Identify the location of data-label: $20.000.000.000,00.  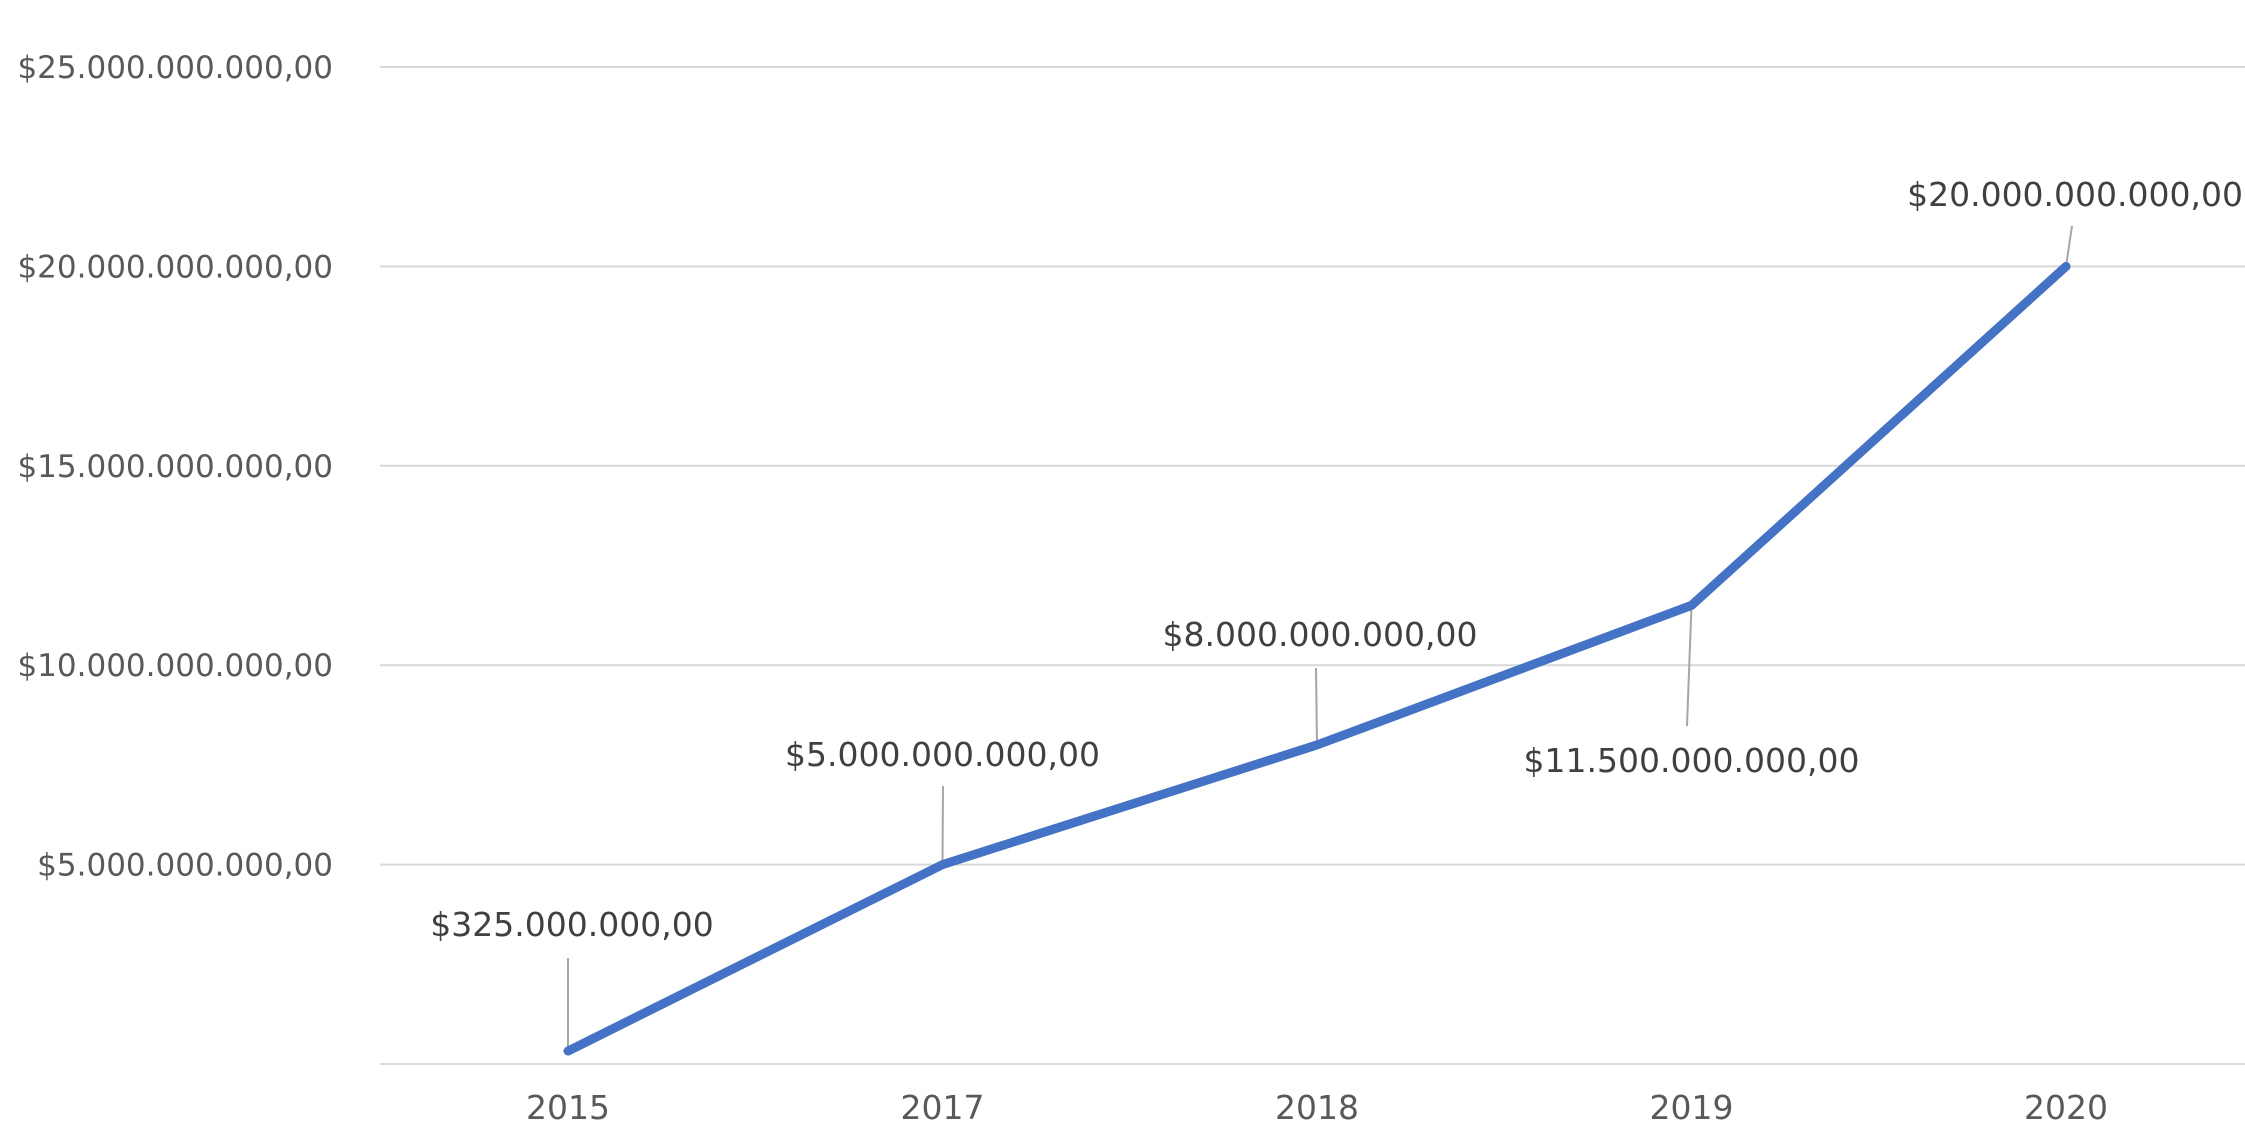
(2075, 194).